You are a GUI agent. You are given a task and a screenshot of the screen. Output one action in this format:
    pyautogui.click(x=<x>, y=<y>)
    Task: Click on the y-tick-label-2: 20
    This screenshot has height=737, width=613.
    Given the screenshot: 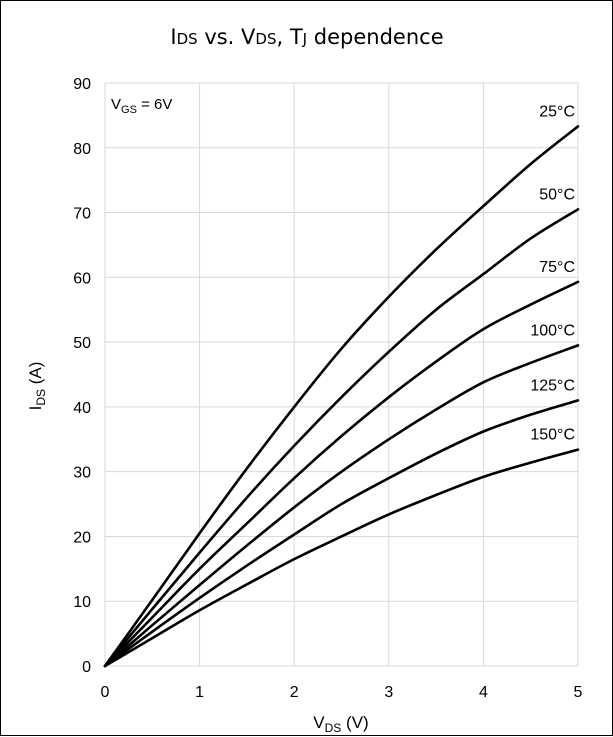 What is the action you would take?
    pyautogui.click(x=82, y=537)
    